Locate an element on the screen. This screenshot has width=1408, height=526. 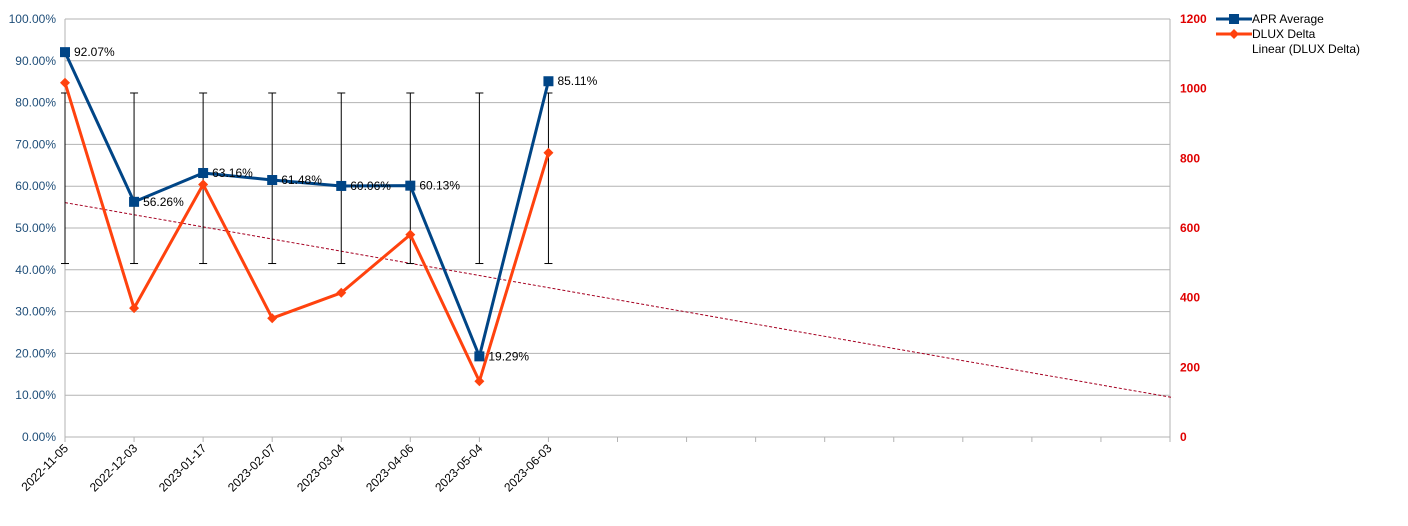
x-tick-label: 2022-12-03 is located at coordinates (114, 468).